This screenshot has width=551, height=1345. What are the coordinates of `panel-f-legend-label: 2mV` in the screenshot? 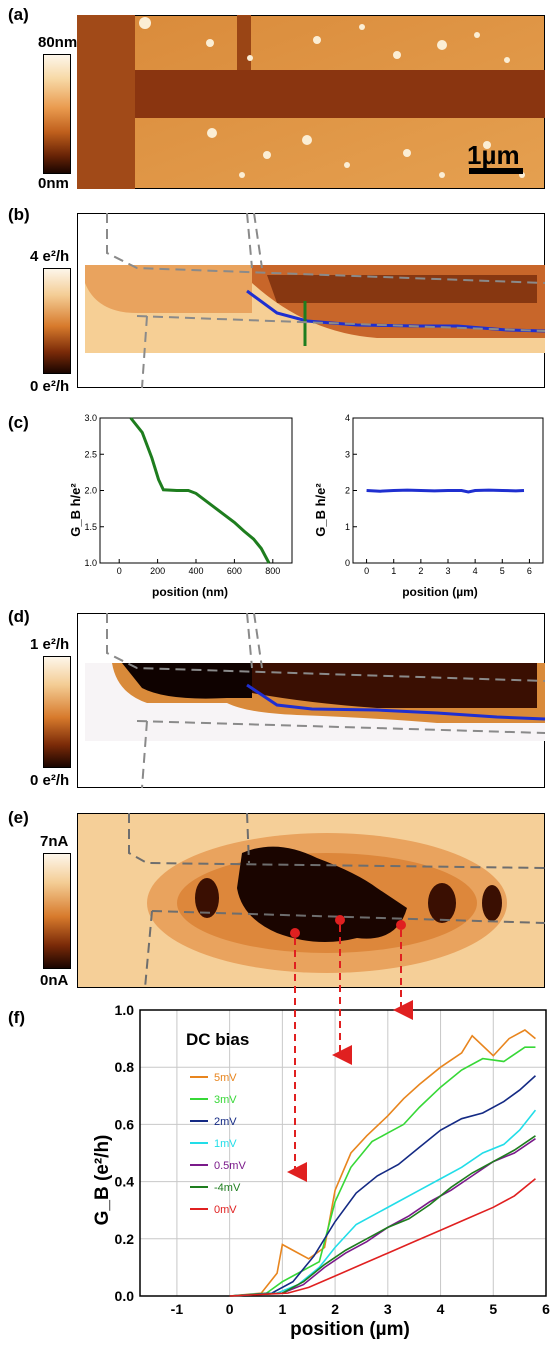 It's located at (225, 1122).